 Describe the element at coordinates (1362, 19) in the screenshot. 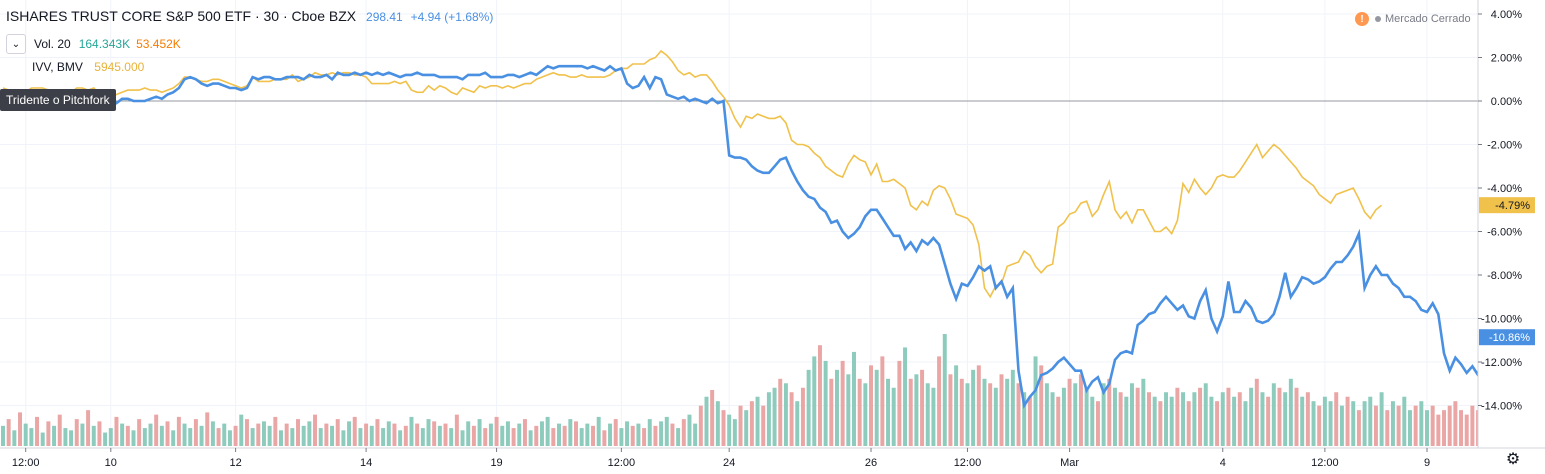

I see `warning-icon: !` at that location.